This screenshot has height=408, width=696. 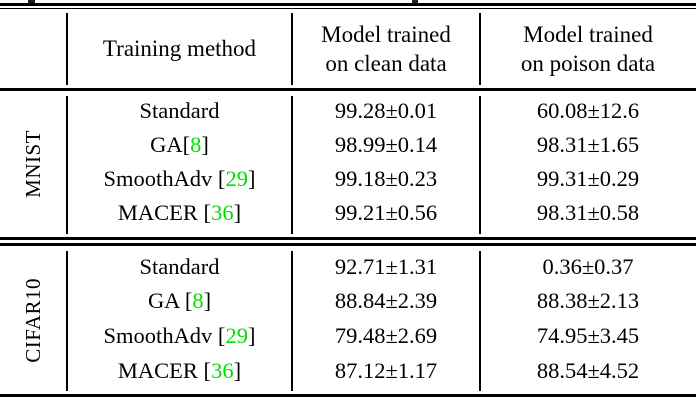 I want to click on clean-accuracy-cell: 87.12±1.17, so click(x=386, y=370).